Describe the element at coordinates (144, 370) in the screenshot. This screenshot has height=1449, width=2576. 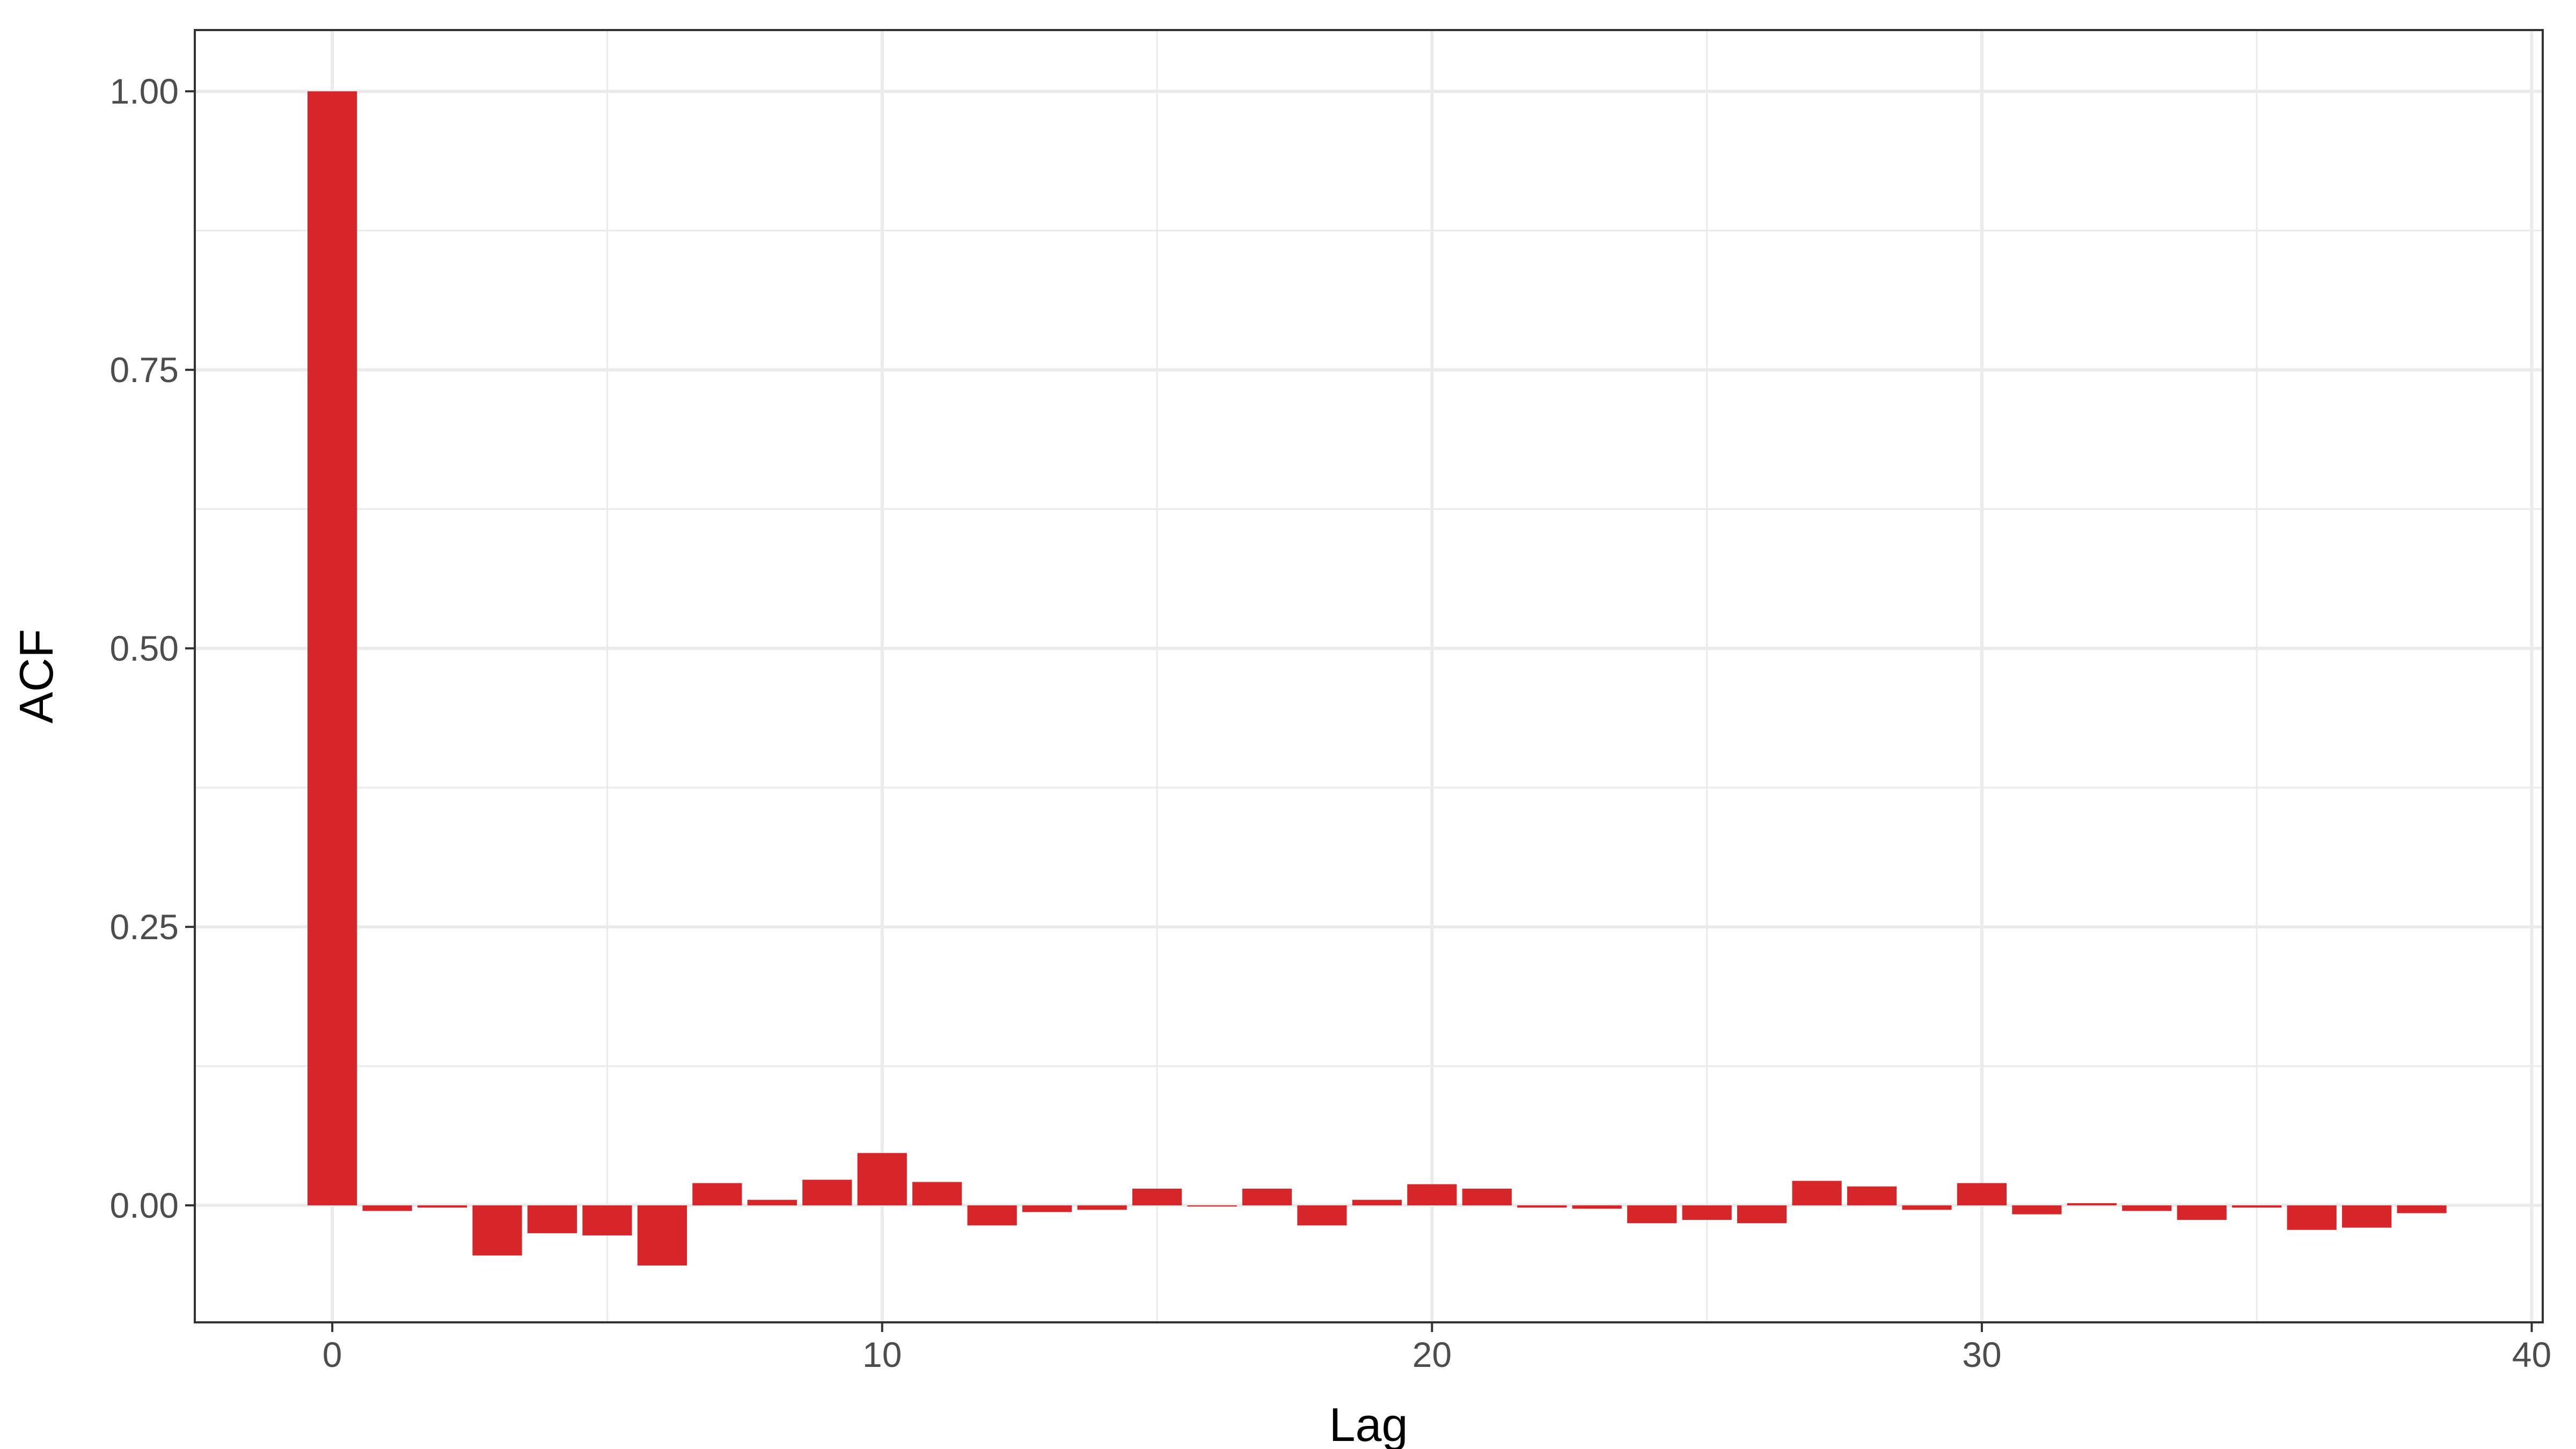
I see `y-tick-label: 0.75` at that location.